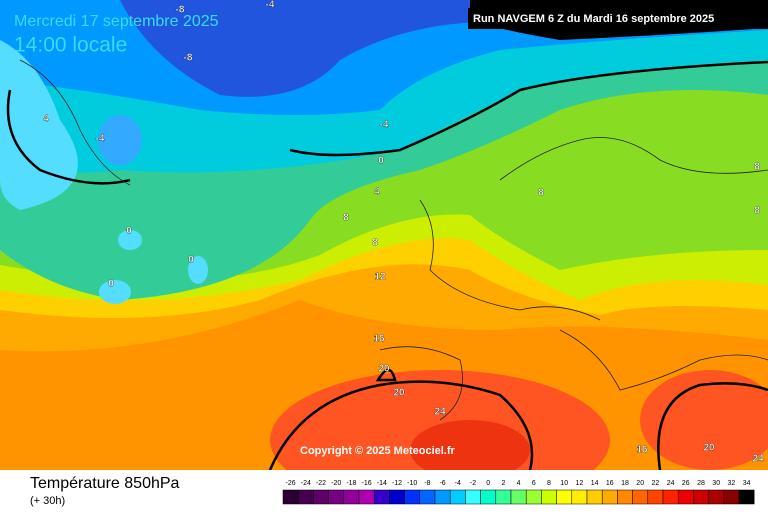 Image resolution: width=768 pixels, height=517 pixels. What do you see at coordinates (488, 483) in the screenshot?
I see `legend-label: 0` at bounding box center [488, 483].